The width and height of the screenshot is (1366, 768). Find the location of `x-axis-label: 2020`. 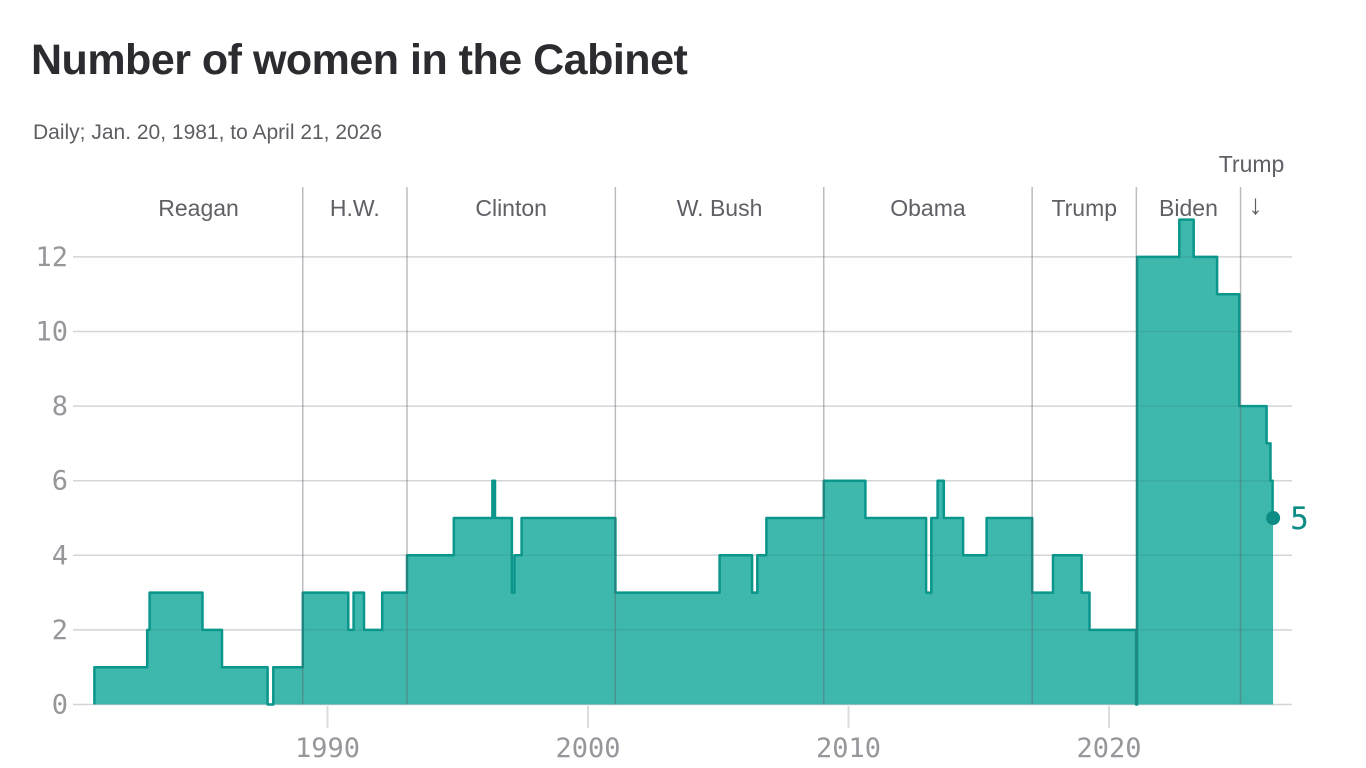

x-axis-label: 2020 is located at coordinates (1108, 748).